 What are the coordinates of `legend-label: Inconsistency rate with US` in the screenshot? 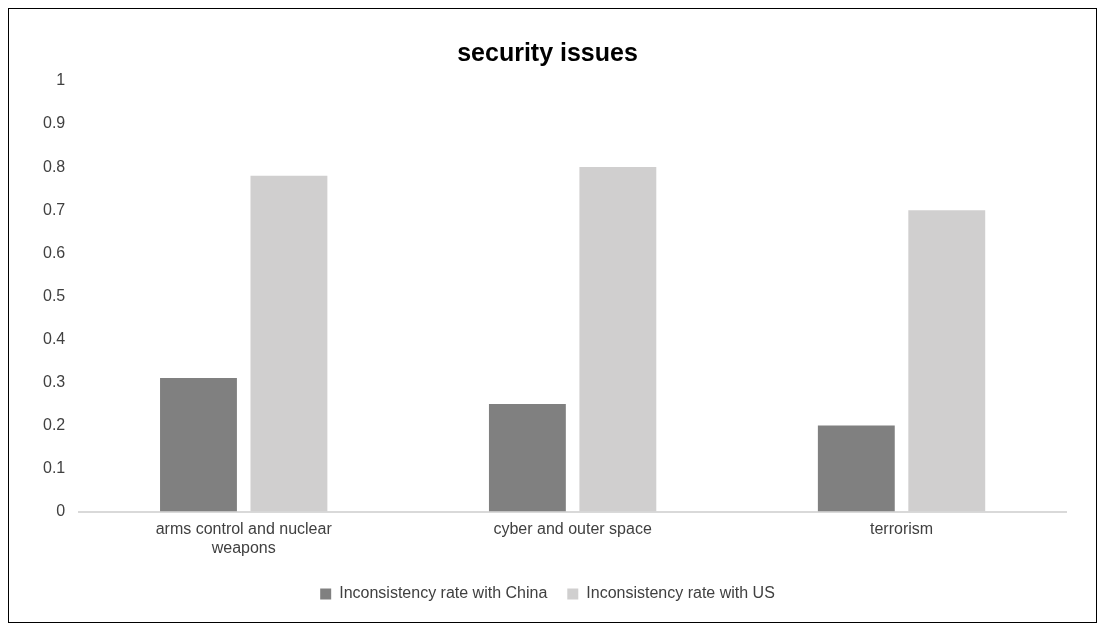 It's located at (680, 593).